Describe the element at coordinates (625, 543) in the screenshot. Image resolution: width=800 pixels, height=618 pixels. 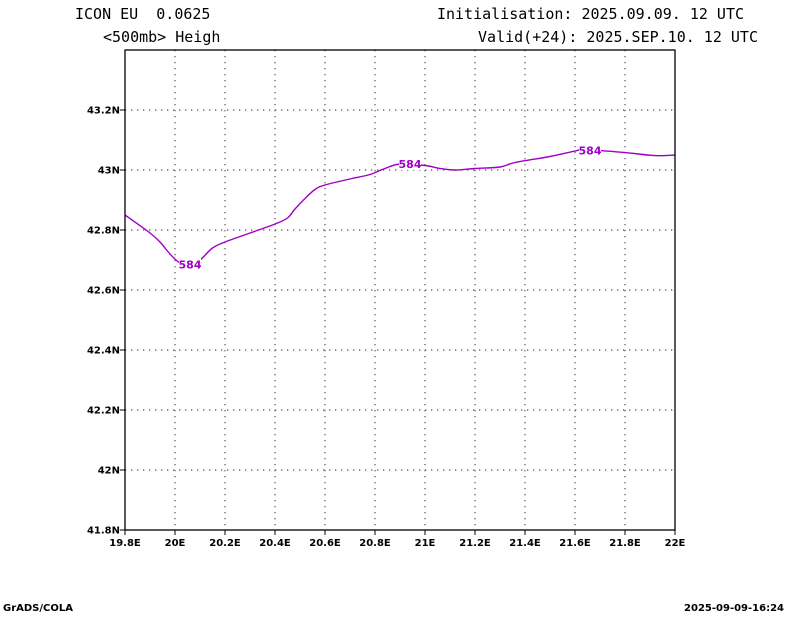
I see `x-tick-label: 21.8E` at that location.